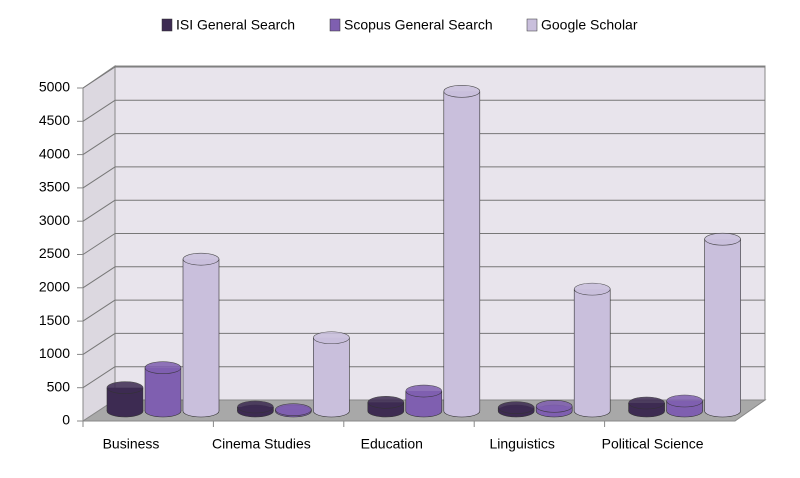 The image size is (800, 478). What do you see at coordinates (54, 253) in the screenshot?
I see `y-tick-label: 2500` at bounding box center [54, 253].